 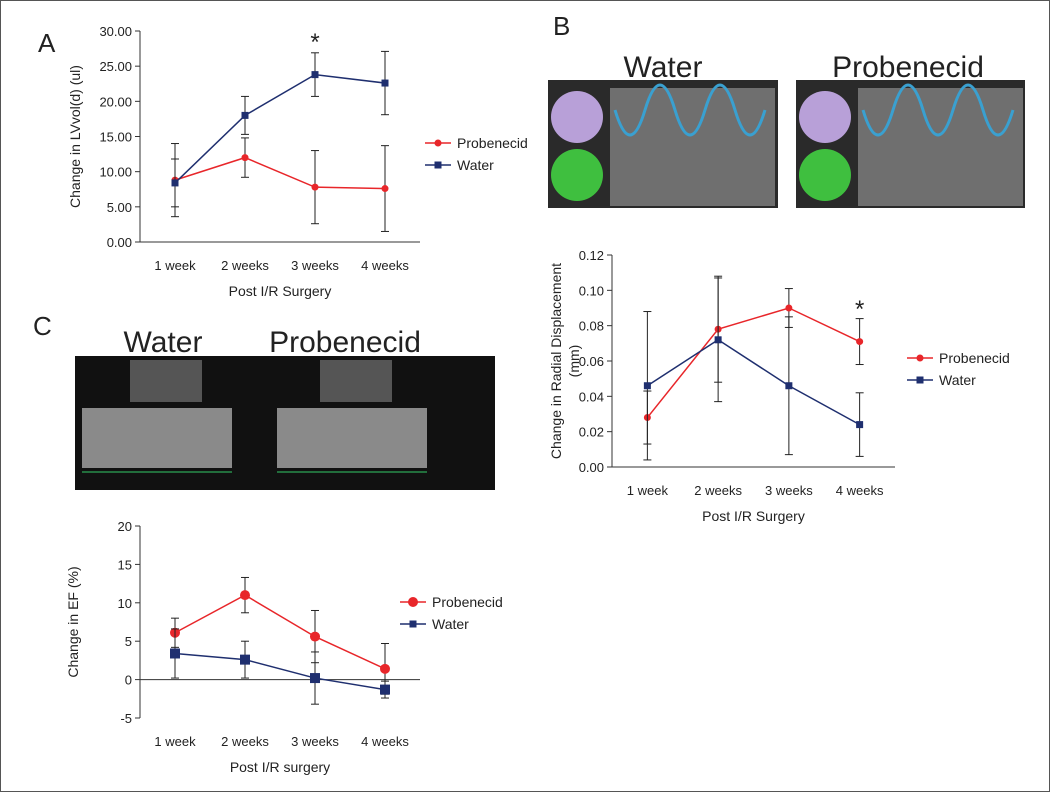 What do you see at coordinates (128, 680) in the screenshot?
I see `y-tick-label: 0` at bounding box center [128, 680].